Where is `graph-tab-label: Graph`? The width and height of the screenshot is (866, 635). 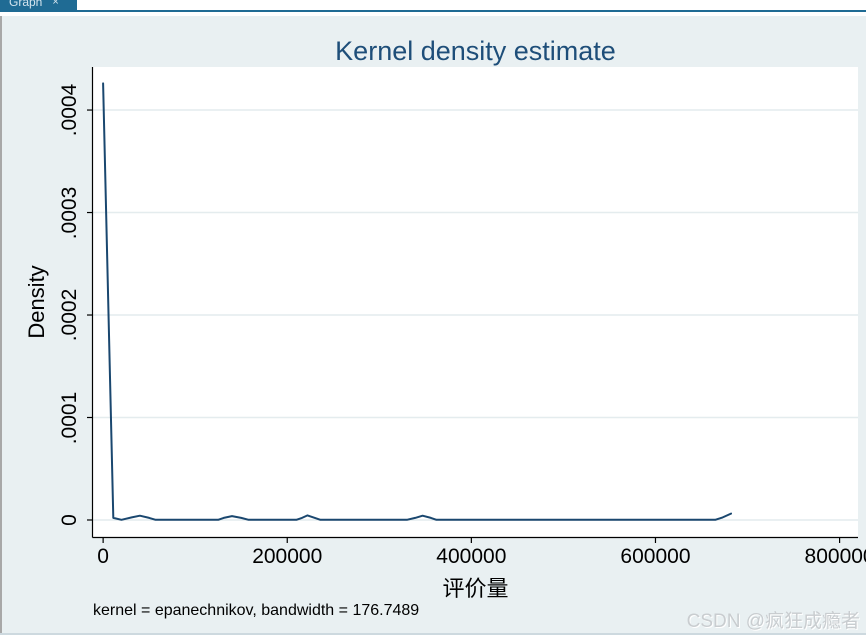 graph-tab-label: Graph is located at coordinates (26, 4).